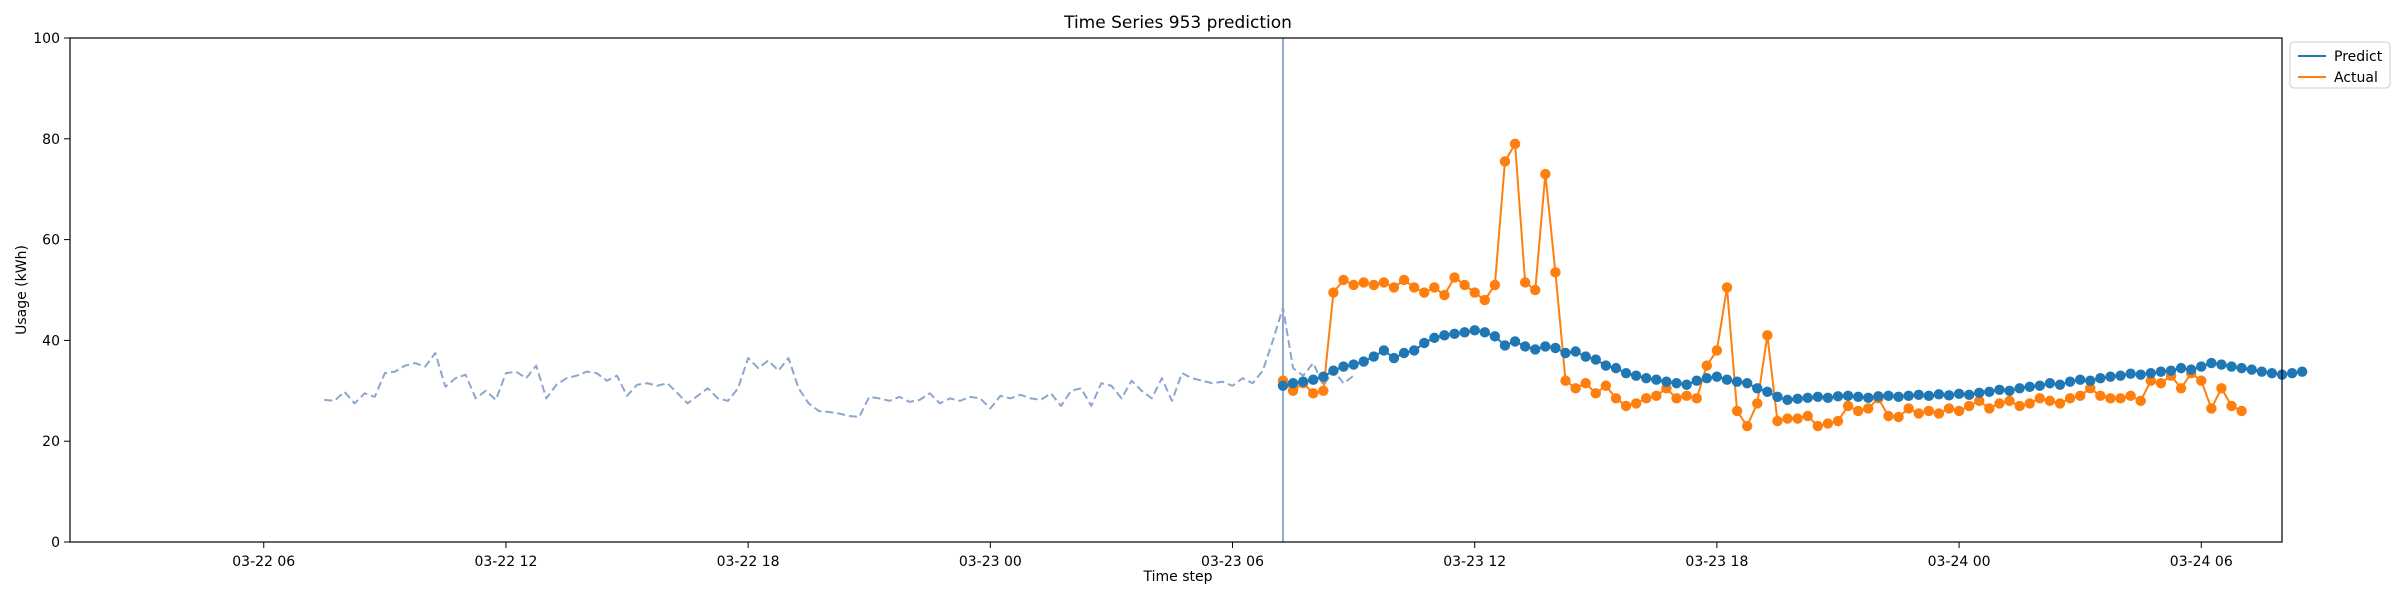 The width and height of the screenshot is (2400, 600). Describe the element at coordinates (2356, 78) in the screenshot. I see `legend-label-actual: Actual` at that location.